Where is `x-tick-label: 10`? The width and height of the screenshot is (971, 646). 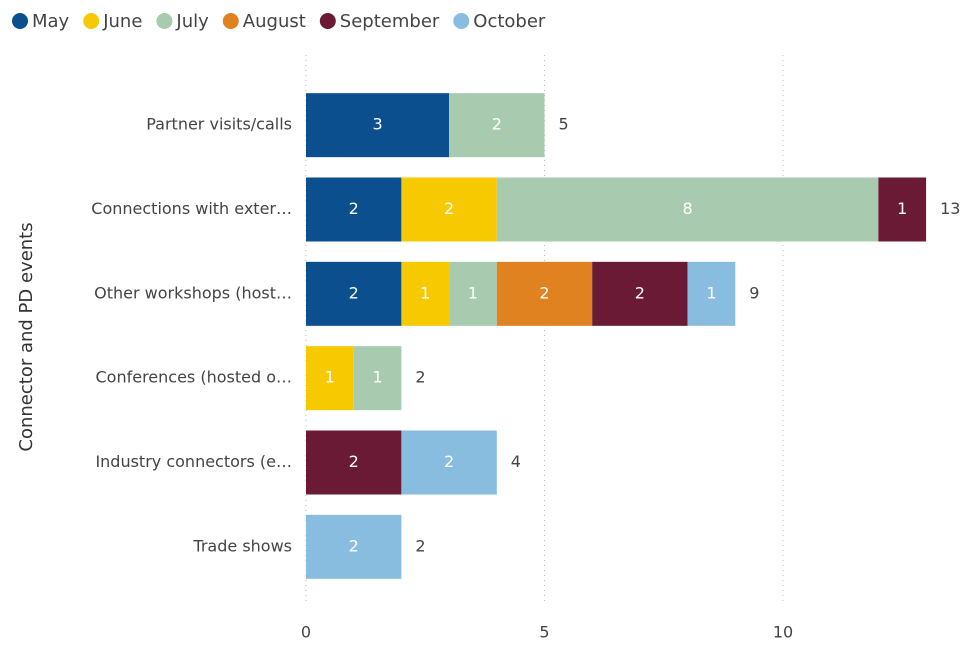
x-tick-label: 10 is located at coordinates (783, 632).